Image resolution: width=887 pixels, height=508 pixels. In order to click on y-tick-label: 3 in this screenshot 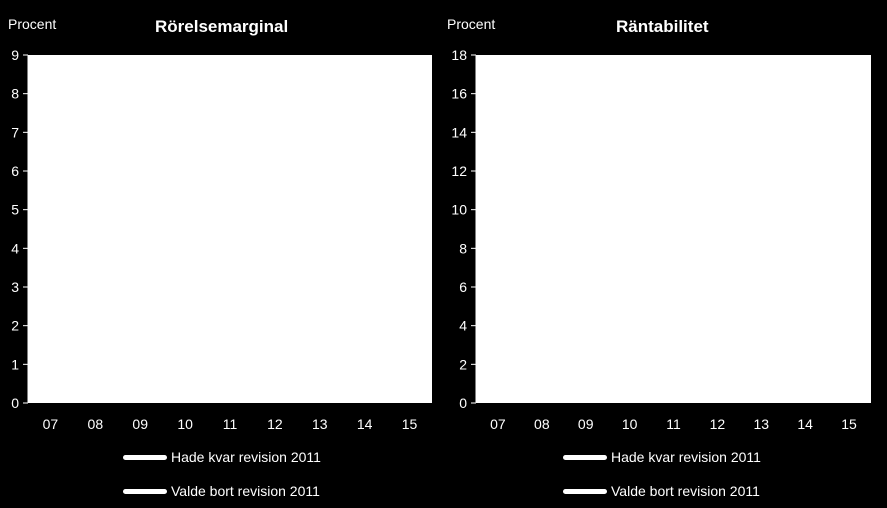, I will do `click(15, 287)`.